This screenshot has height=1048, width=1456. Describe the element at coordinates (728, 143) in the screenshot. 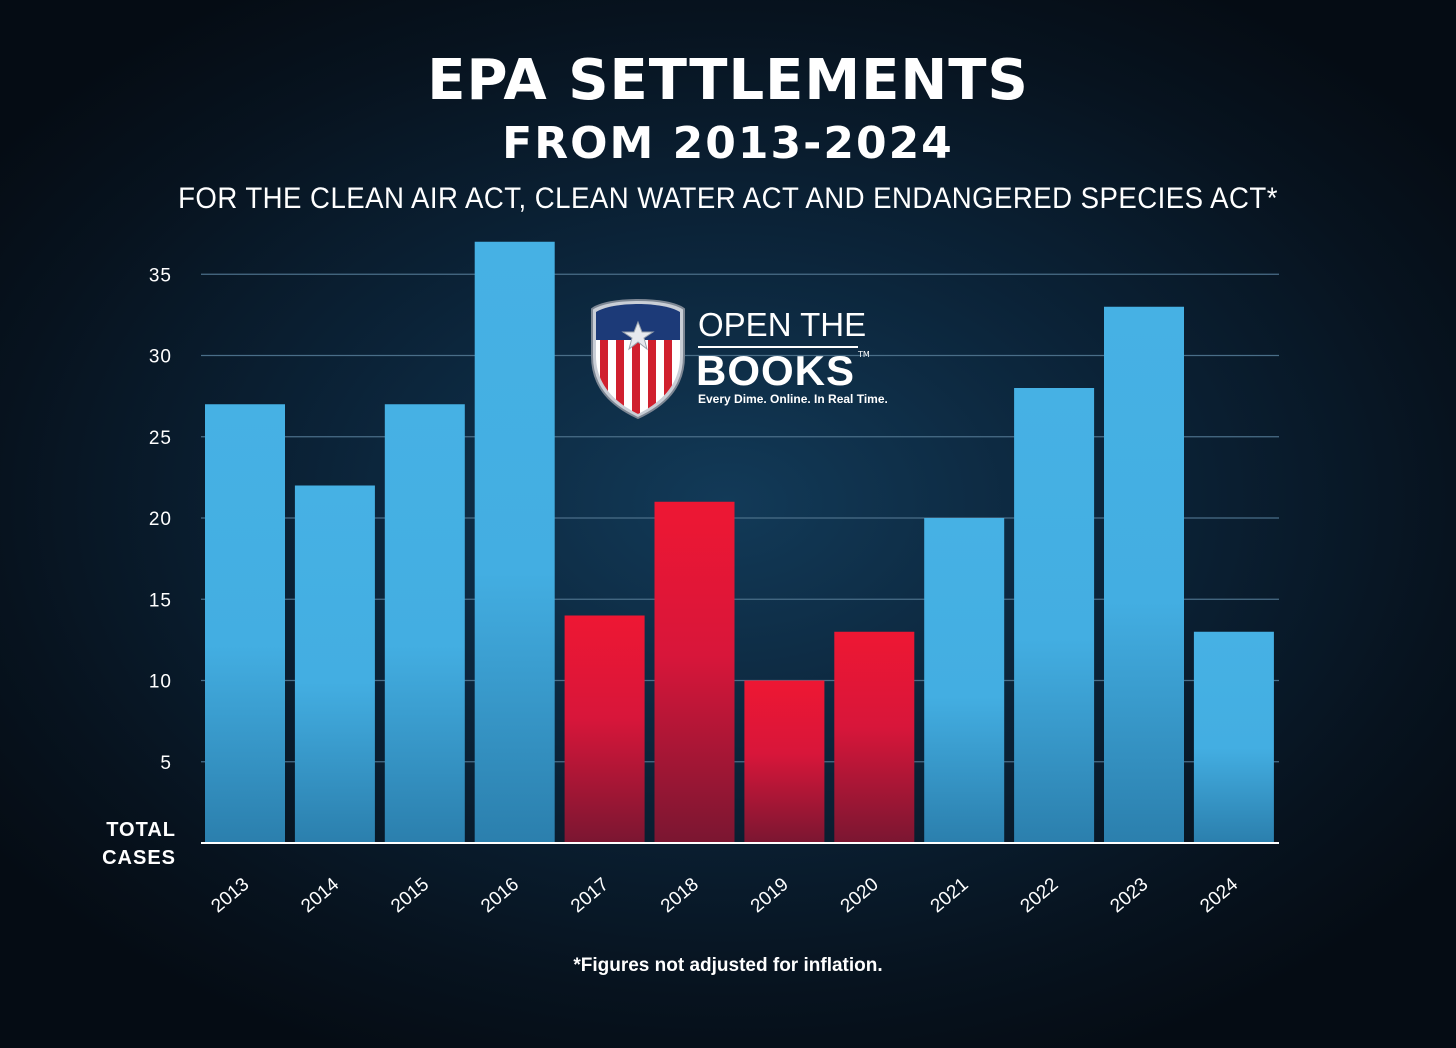

I see `chart-title-years: FROM 2013-2024` at that location.